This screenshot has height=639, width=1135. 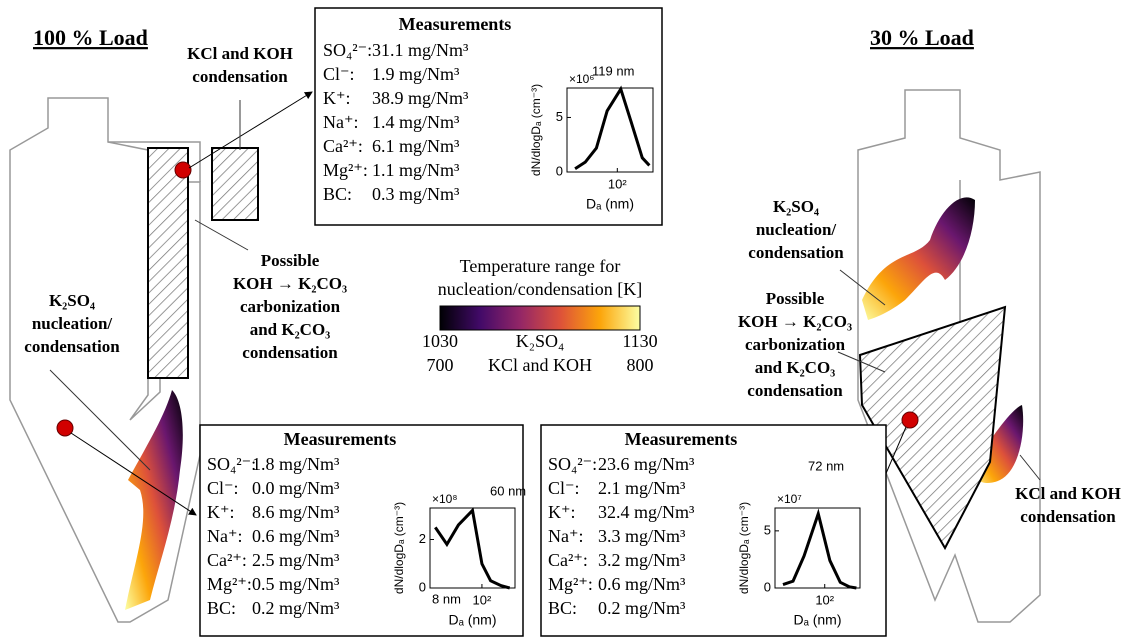 I want to click on concentration: 1.4 mg/Nm³, so click(x=416, y=122).